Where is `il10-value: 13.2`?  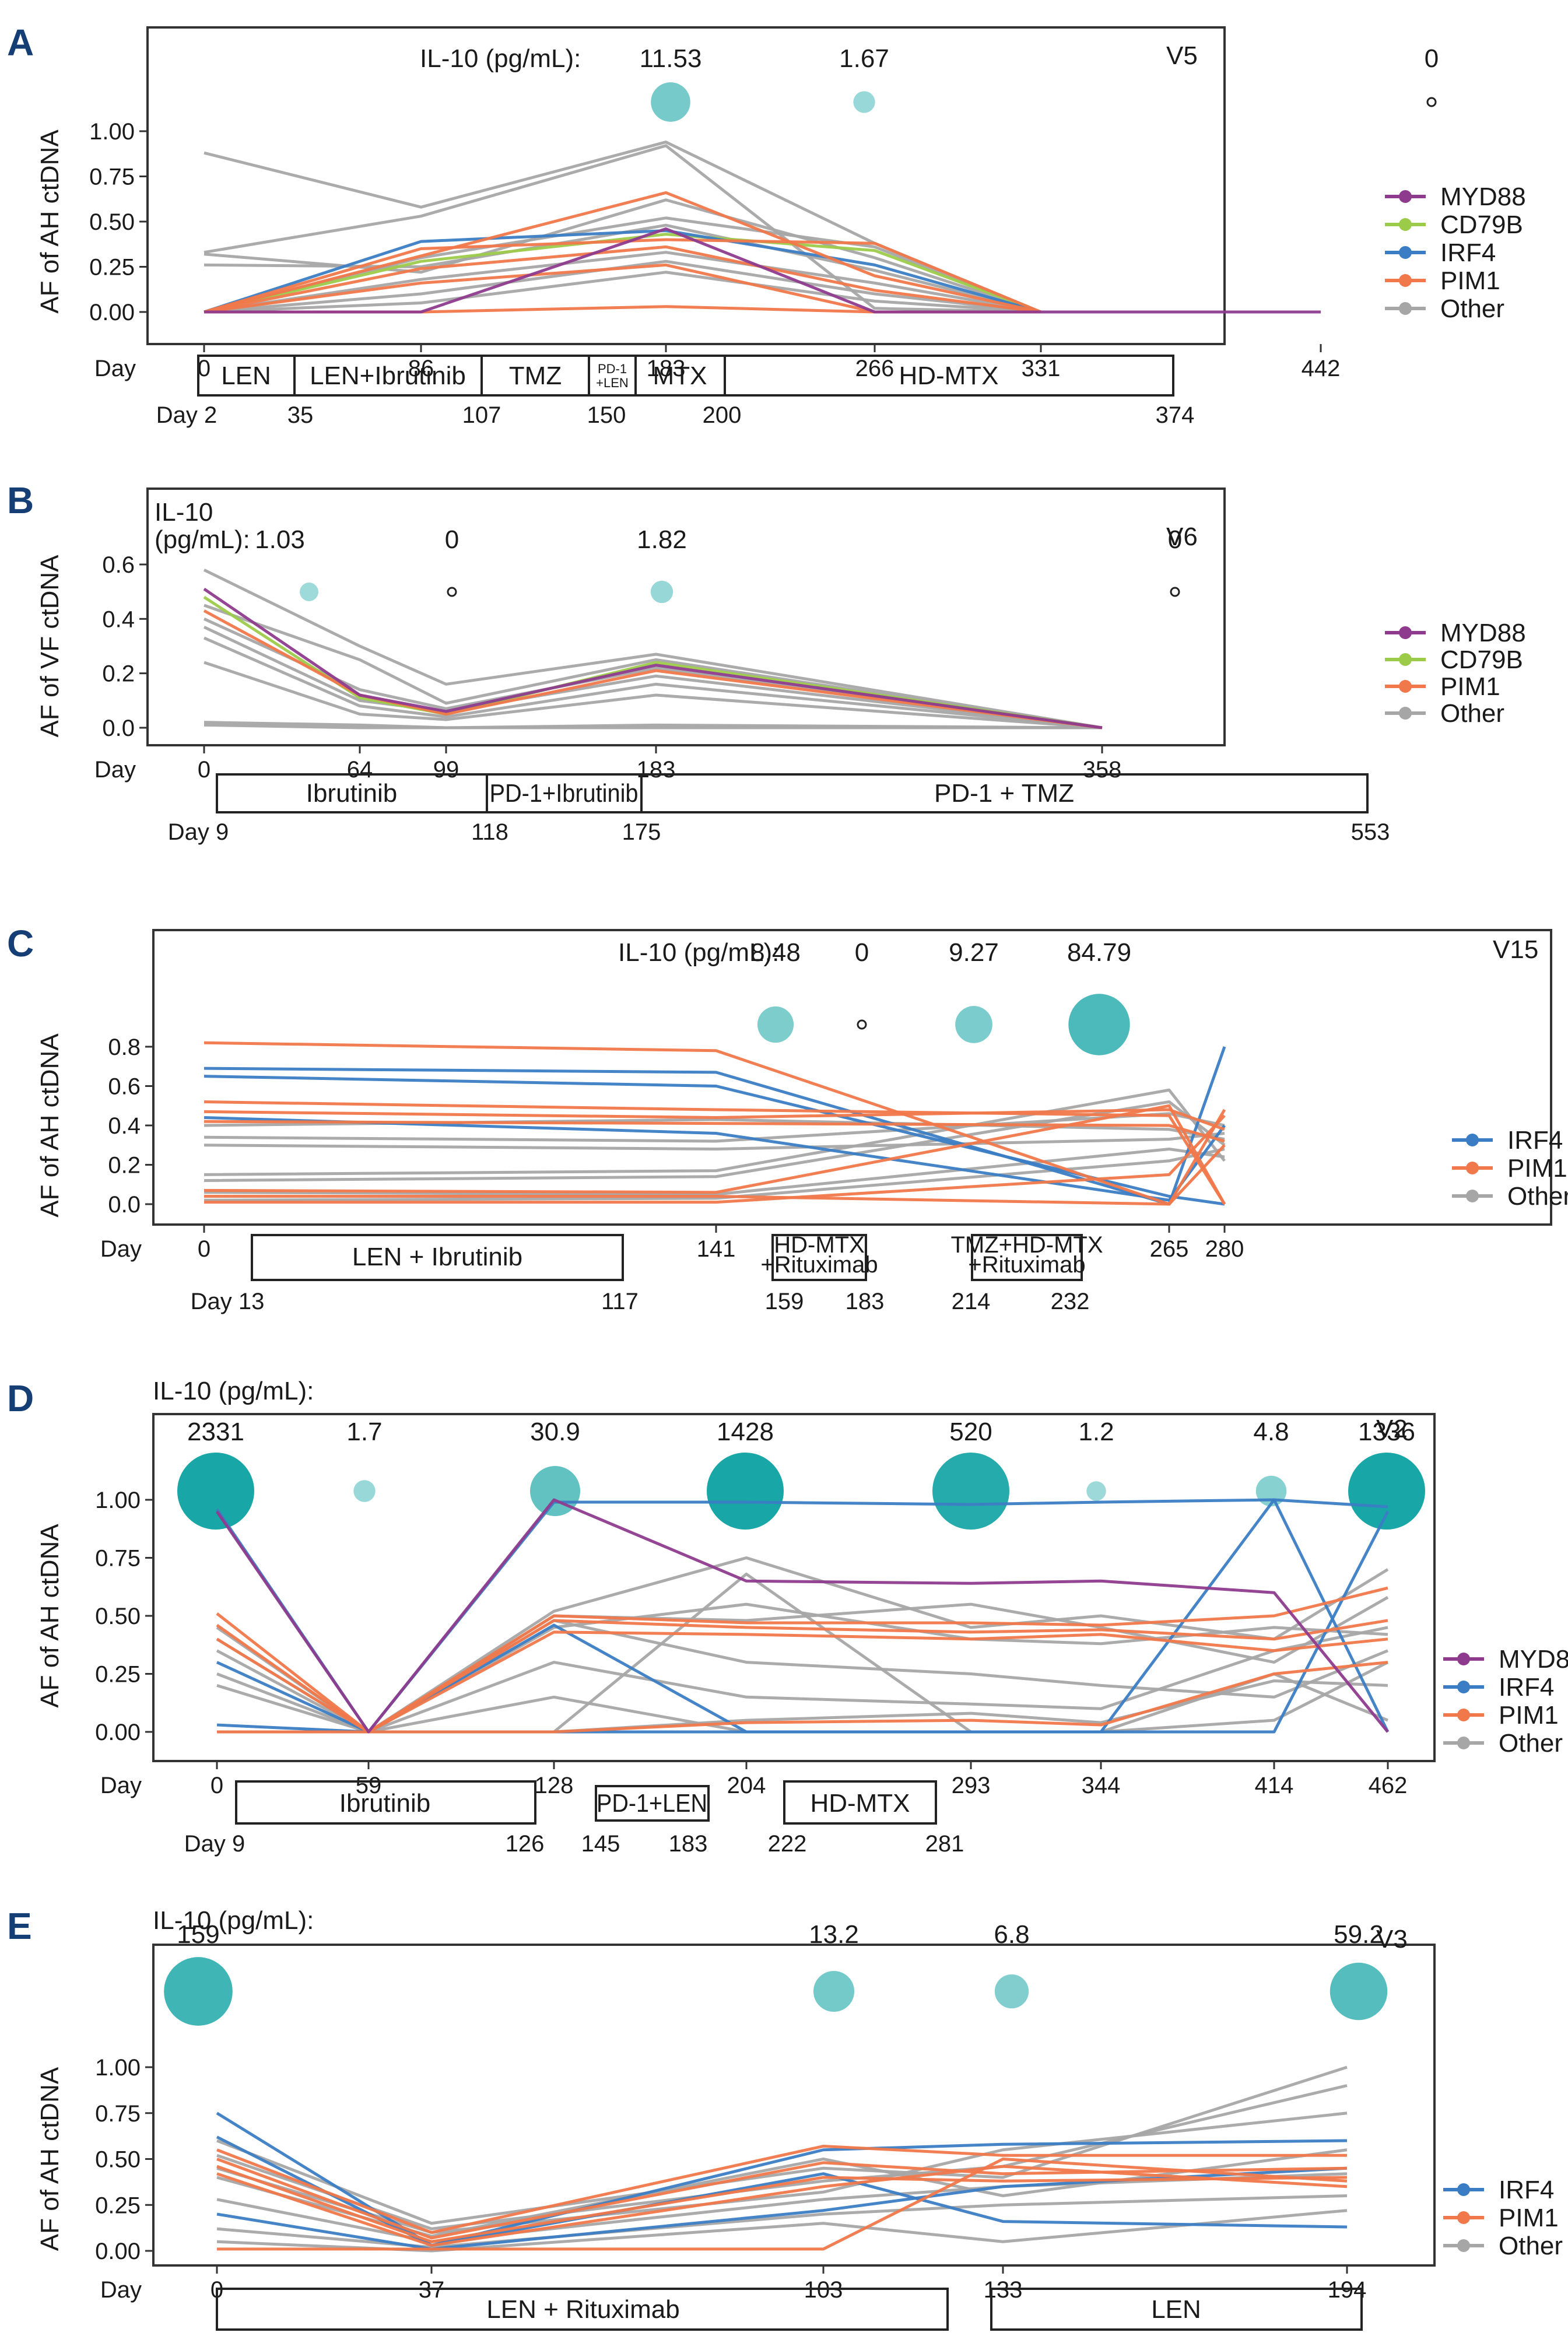
il10-value: 13.2 is located at coordinates (834, 1934).